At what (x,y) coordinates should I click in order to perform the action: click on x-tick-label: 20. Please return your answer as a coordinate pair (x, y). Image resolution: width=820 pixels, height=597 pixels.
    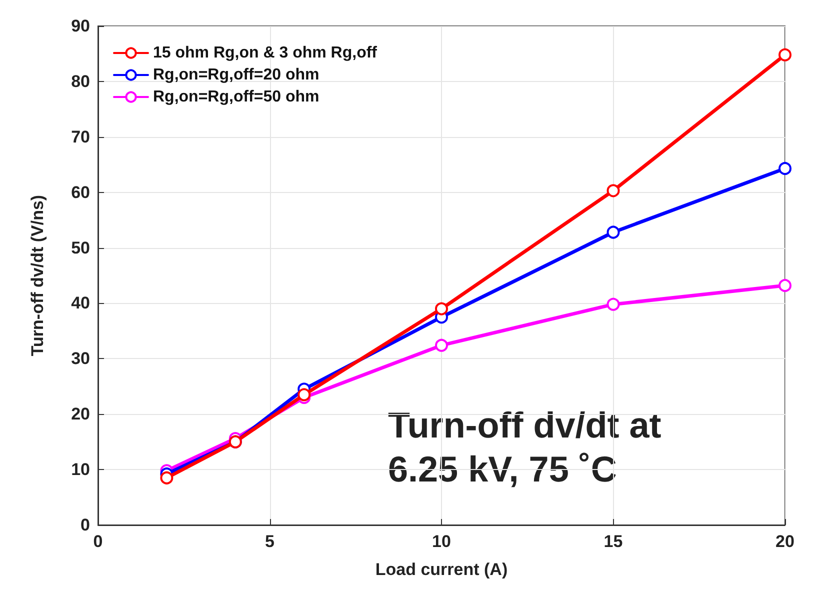
    Looking at the image, I should click on (785, 541).